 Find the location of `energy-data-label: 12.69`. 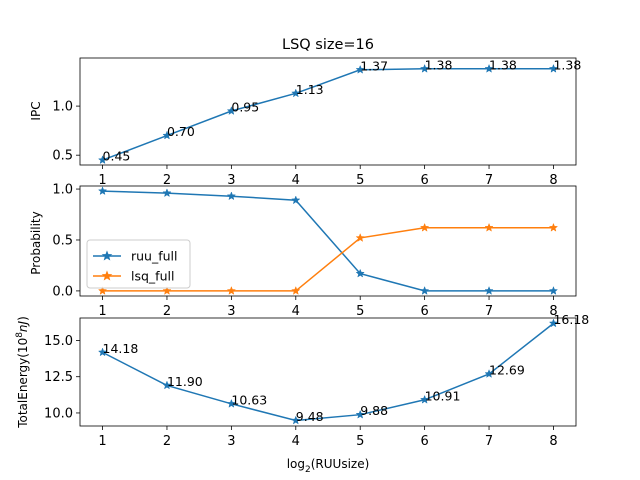

energy-data-label: 12.69 is located at coordinates (507, 369).